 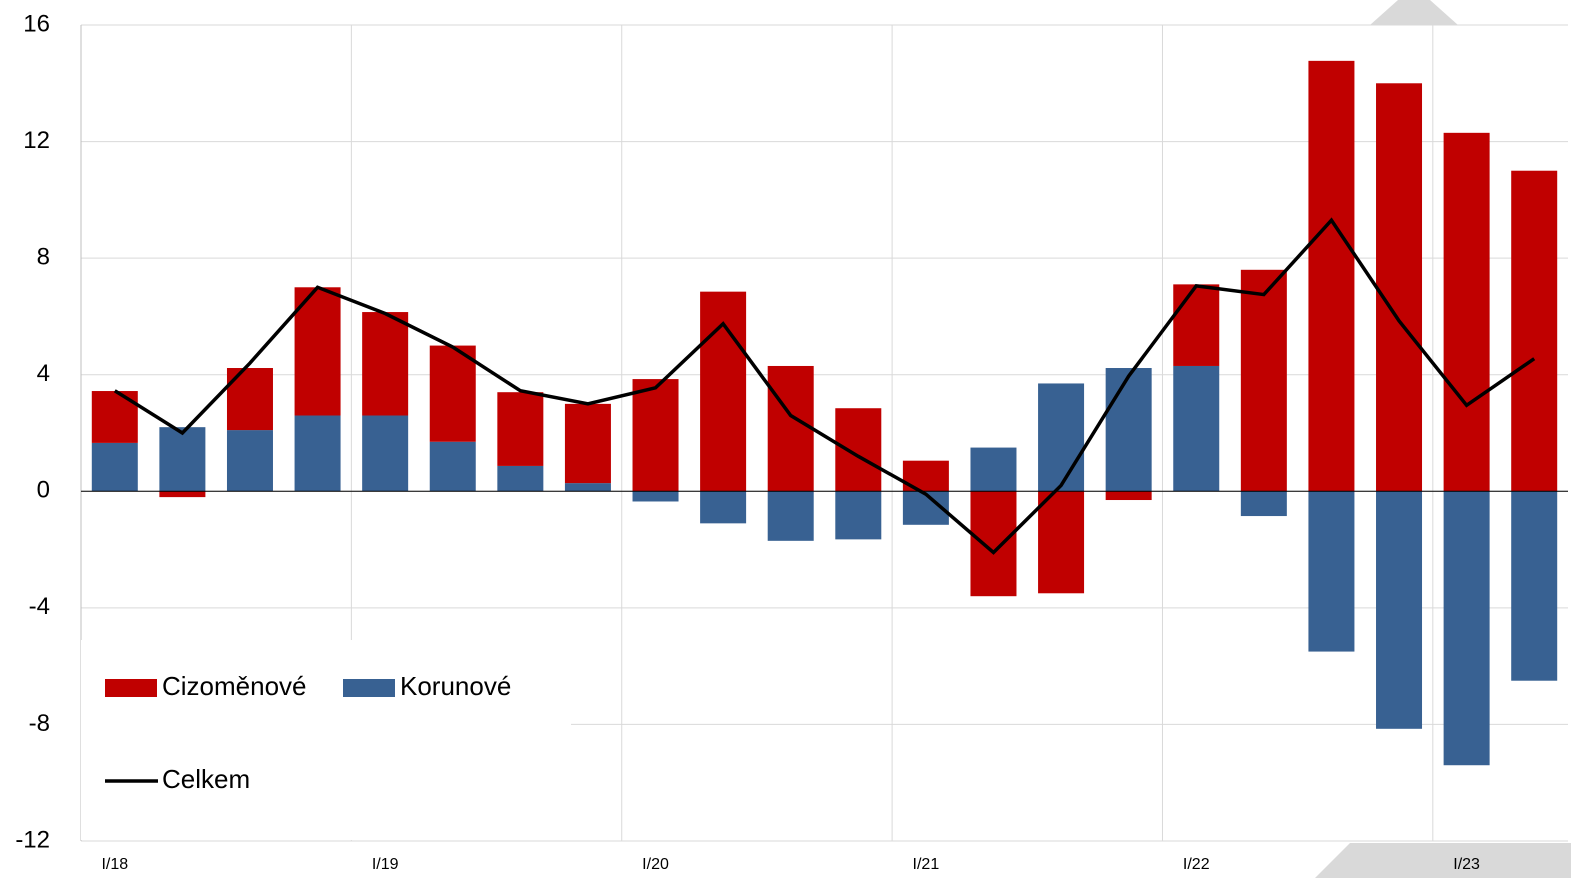 I want to click on y-tick-label: 12, so click(x=36, y=140).